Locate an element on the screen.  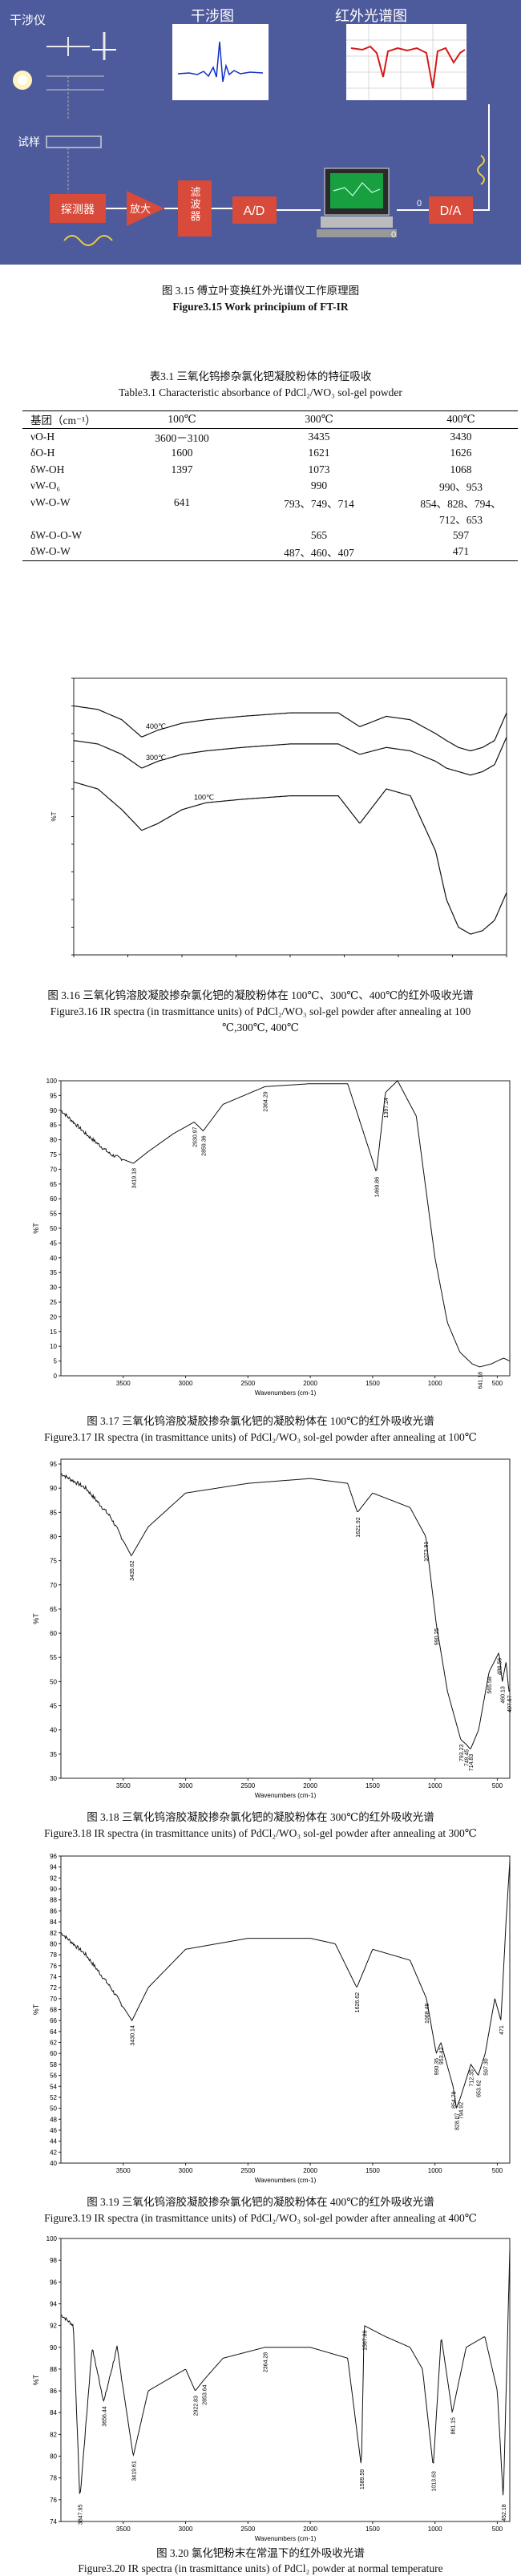
ad-label: A/D is located at coordinates (254, 211).